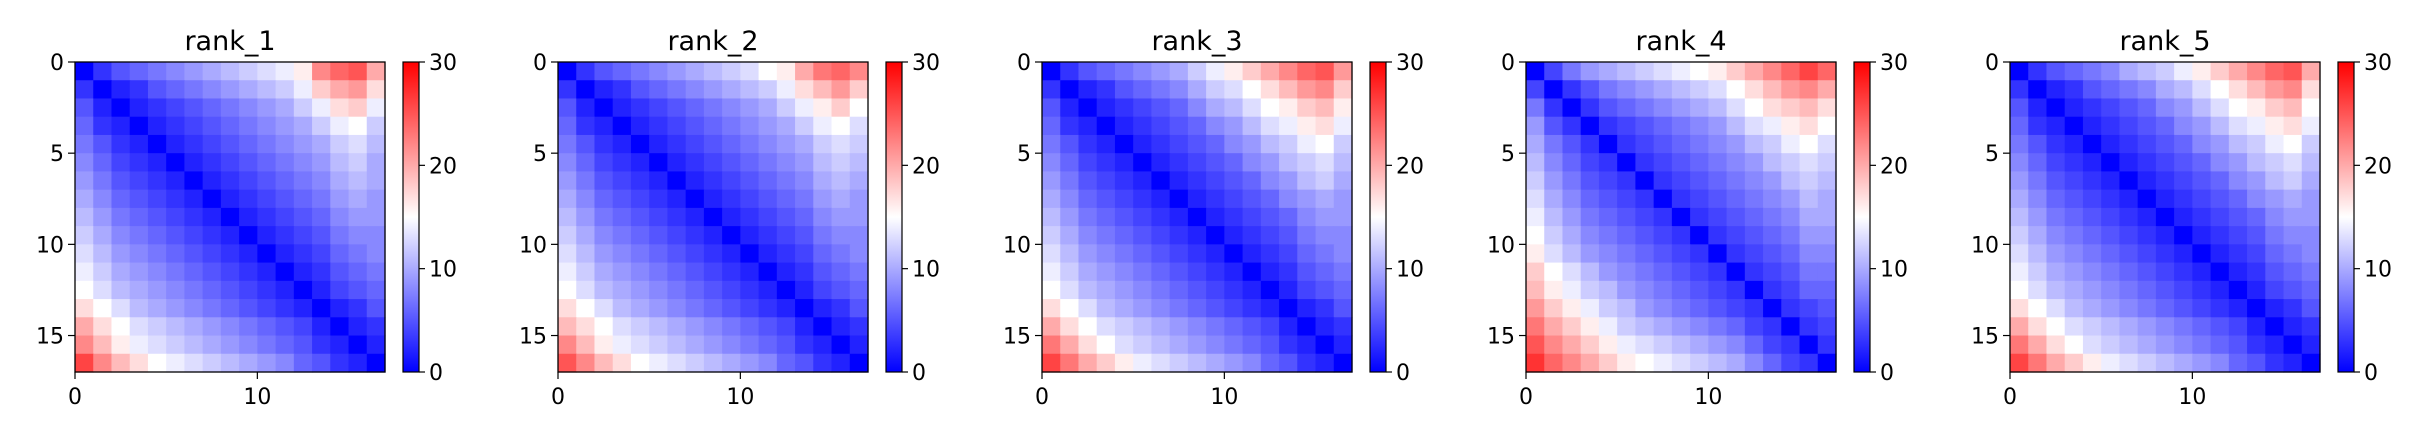  Describe the element at coordinates (1708, 397) in the screenshot. I see `x-tick-label: 10` at that location.